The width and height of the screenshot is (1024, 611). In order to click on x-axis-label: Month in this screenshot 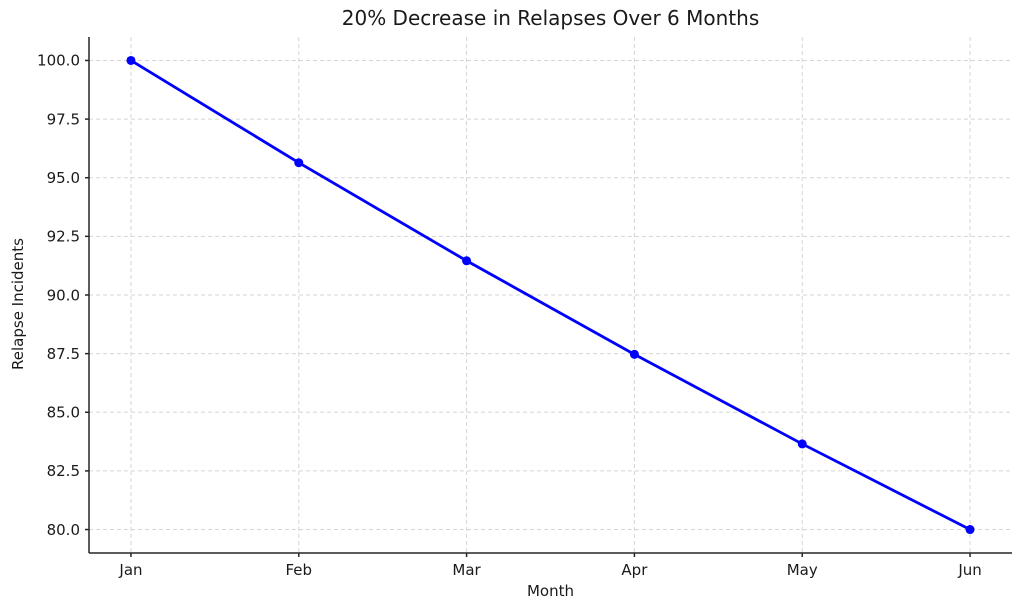, I will do `click(550, 591)`.